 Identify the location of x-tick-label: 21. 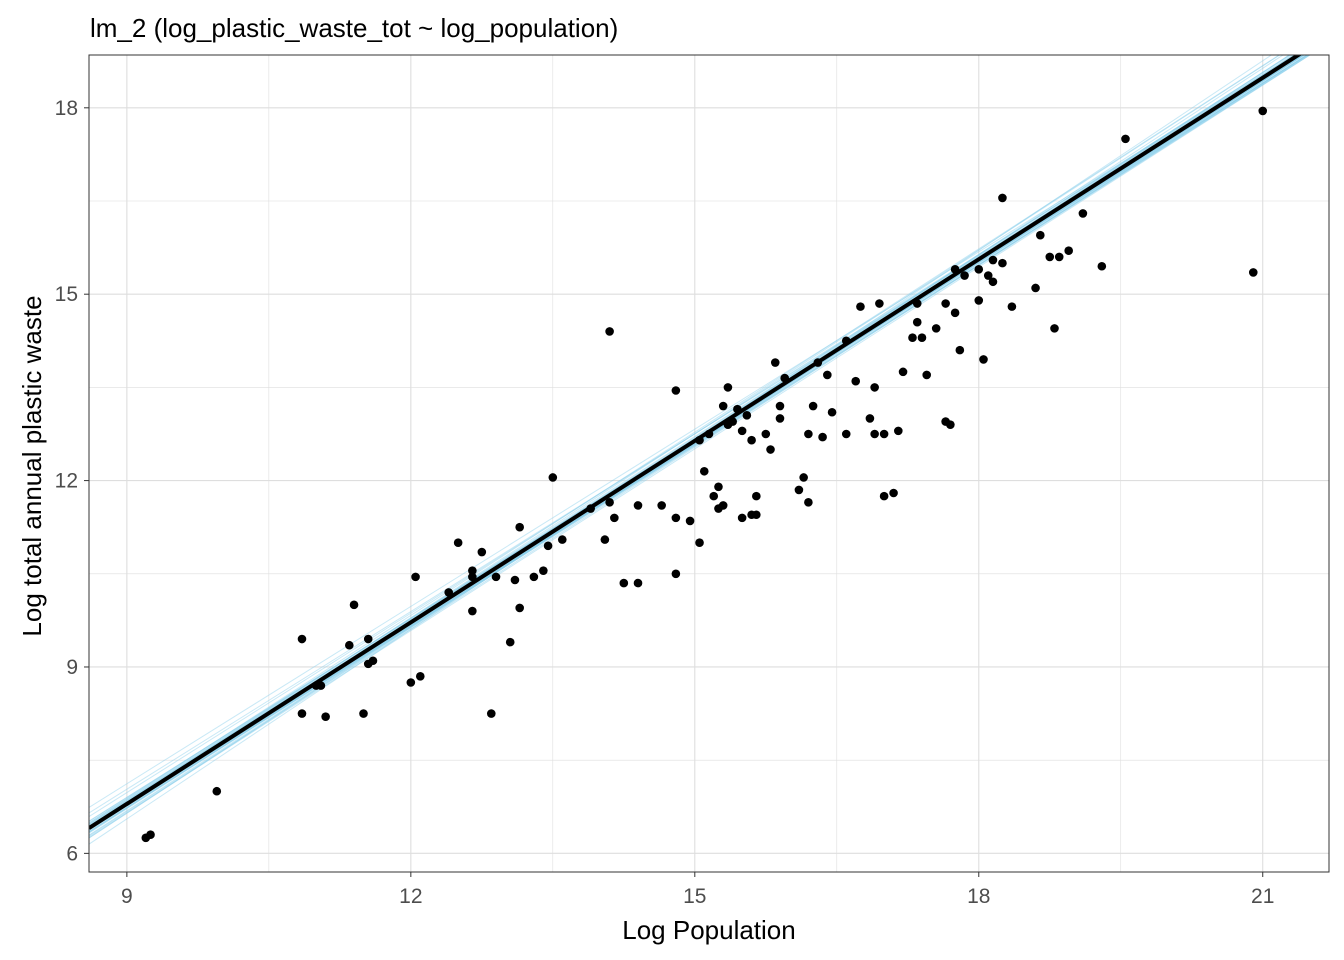
(1262, 896).